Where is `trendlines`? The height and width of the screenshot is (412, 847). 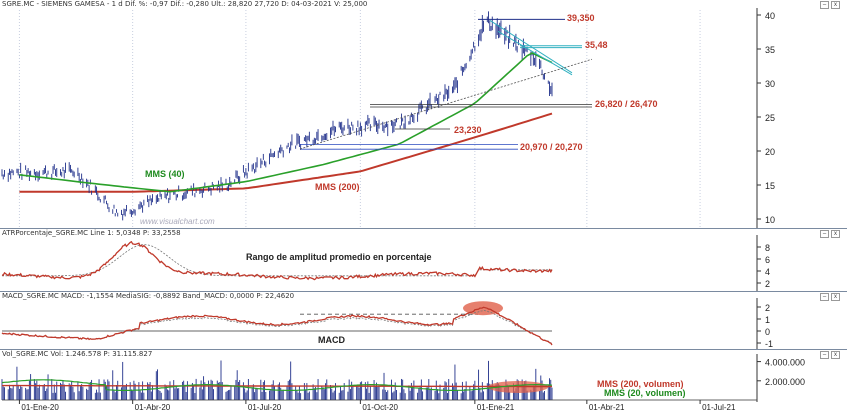 trendlines is located at coordinates (446, 84).